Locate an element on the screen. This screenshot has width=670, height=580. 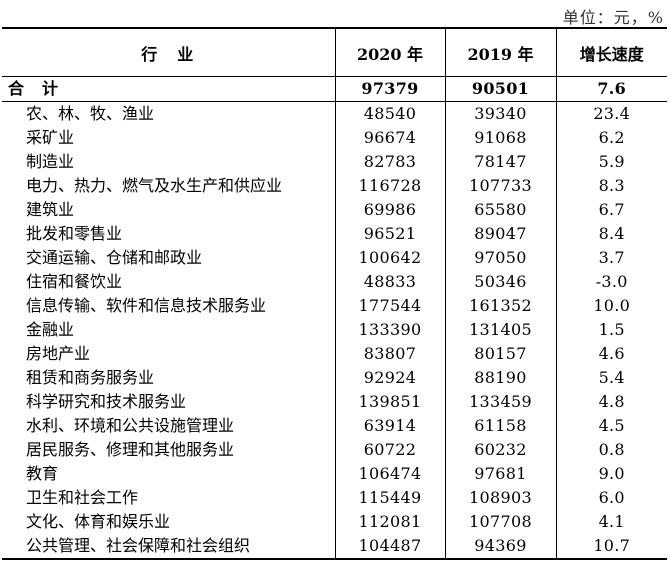
table-row: 卫生和社会工作 115449 108903 6.0 is located at coordinates (334, 498).